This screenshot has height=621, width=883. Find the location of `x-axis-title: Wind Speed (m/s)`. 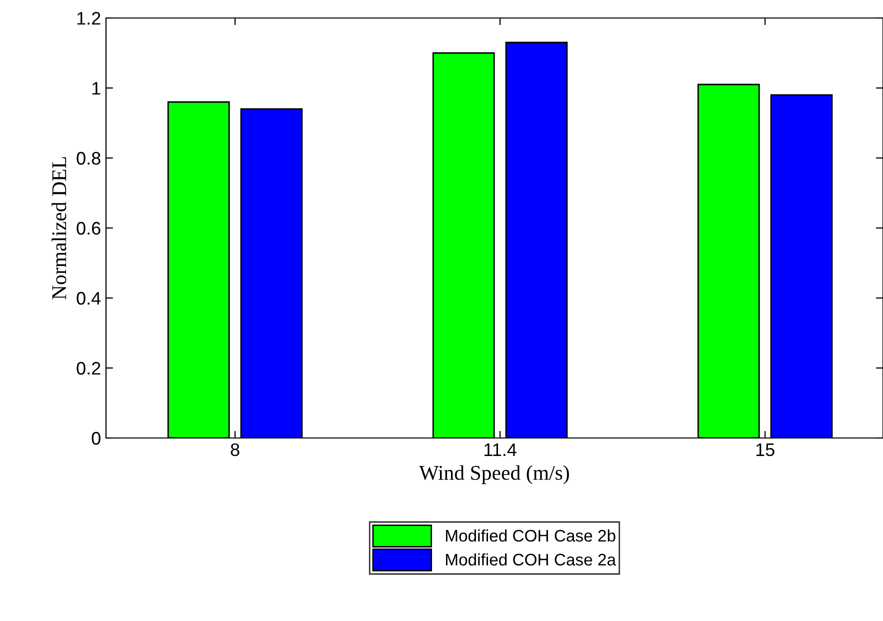

x-axis-title: Wind Speed (m/s) is located at coordinates (494, 474).